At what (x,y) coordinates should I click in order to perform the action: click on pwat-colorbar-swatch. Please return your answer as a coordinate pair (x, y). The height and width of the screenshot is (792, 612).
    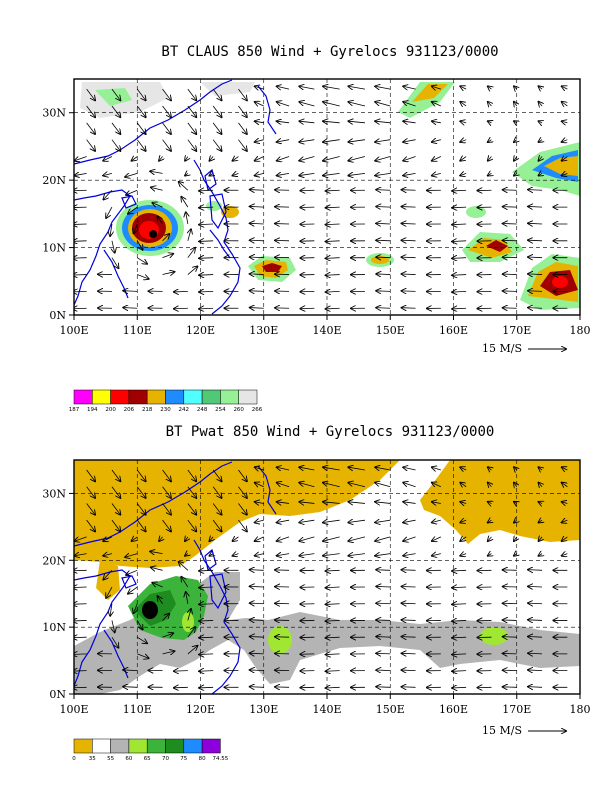
    Looking at the image, I should click on (120, 746).